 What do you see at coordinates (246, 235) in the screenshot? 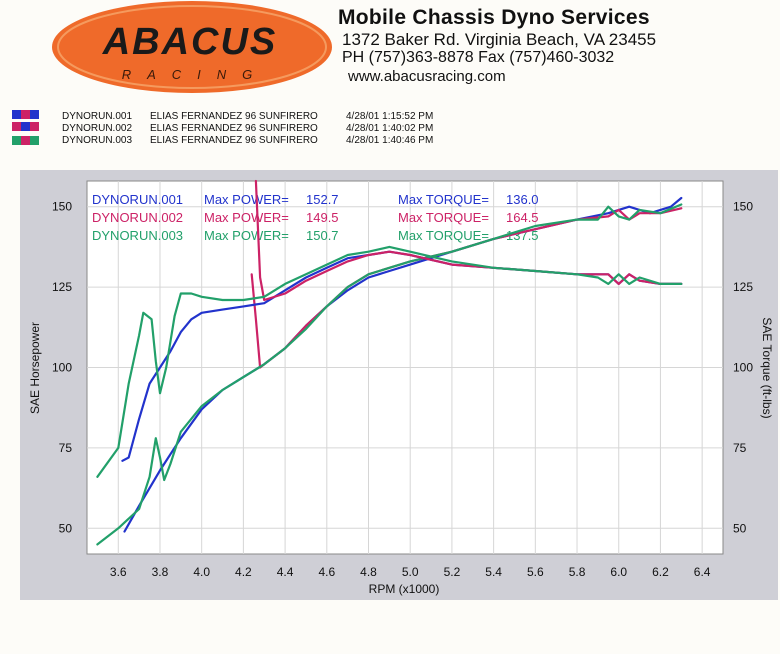
I see `legend-power-label-3: Max POWER=` at bounding box center [246, 235].